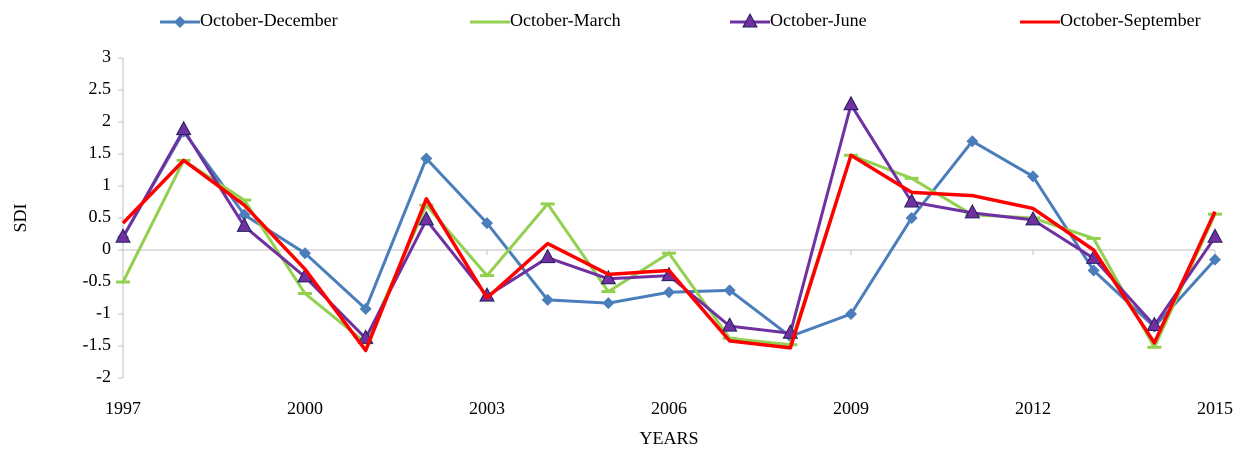 The width and height of the screenshot is (1237, 450). What do you see at coordinates (103, 376) in the screenshot?
I see `y-tick-label: -2` at bounding box center [103, 376].